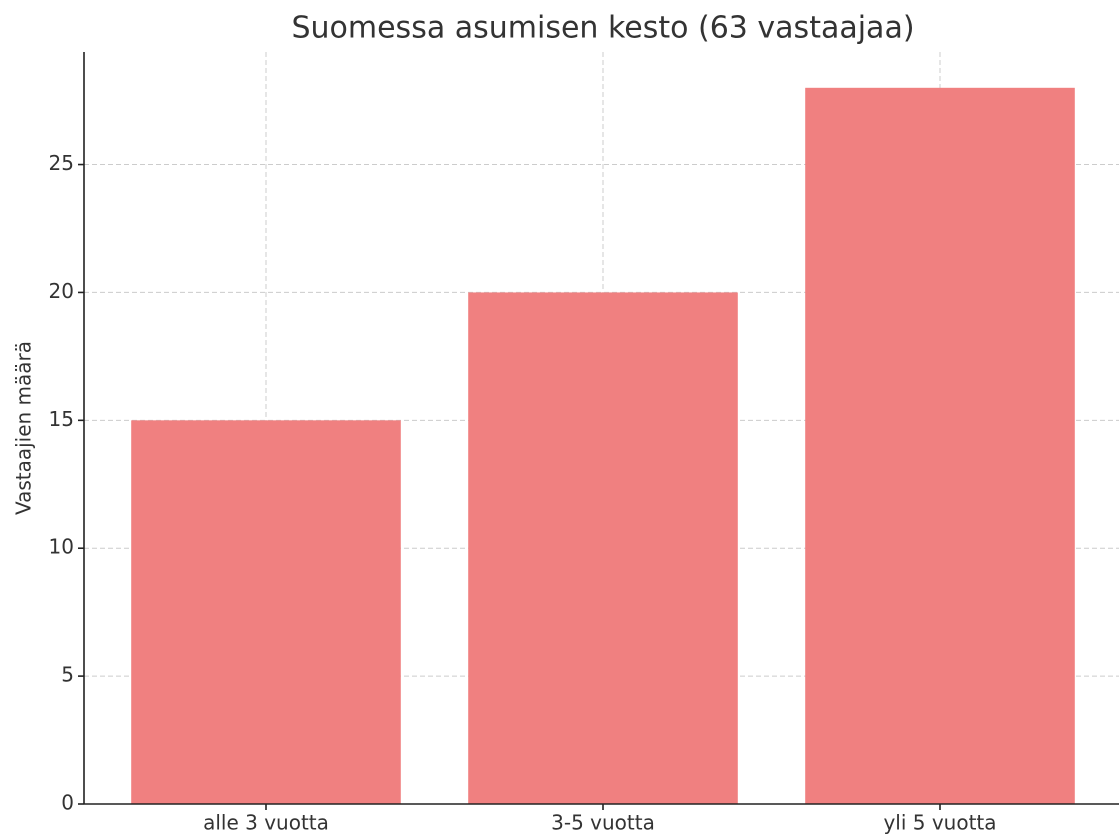 This screenshot has width=1119, height=838. Describe the element at coordinates (61, 291) in the screenshot. I see `y-tick-label: 20` at that location.